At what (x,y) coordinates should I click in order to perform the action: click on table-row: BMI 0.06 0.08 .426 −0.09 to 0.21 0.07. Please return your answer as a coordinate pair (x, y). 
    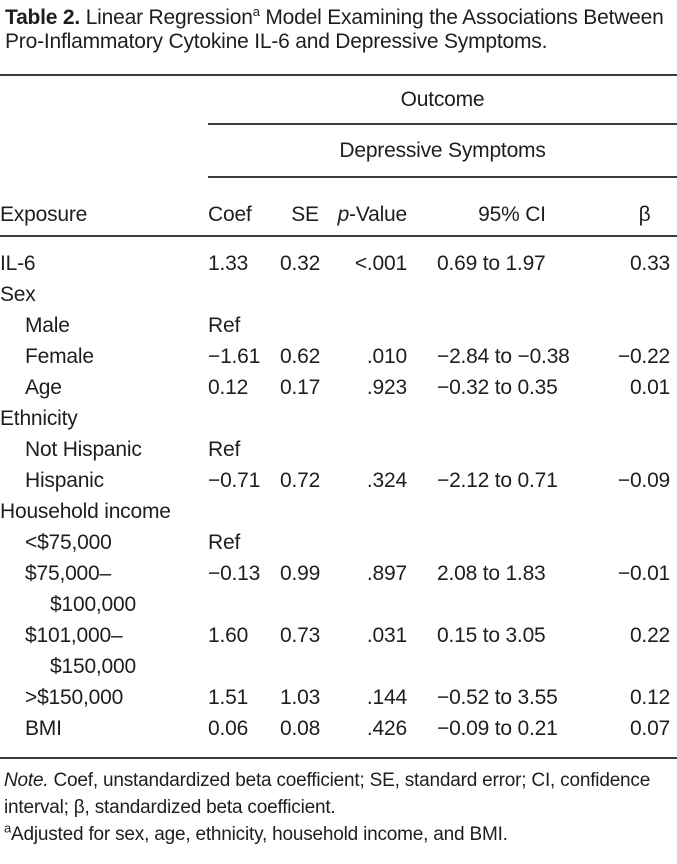
    Looking at the image, I should click on (338, 735).